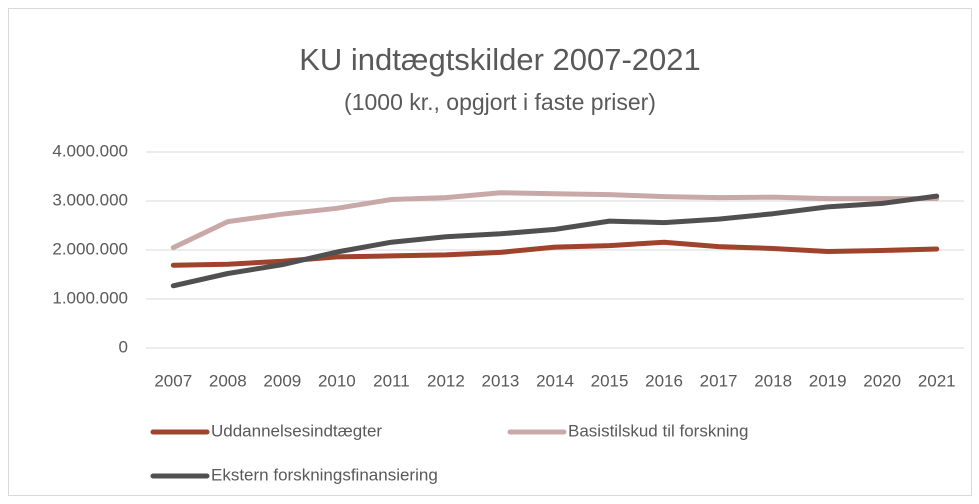  I want to click on legend-label: Ekstern forskningsfinansiering, so click(324, 474).